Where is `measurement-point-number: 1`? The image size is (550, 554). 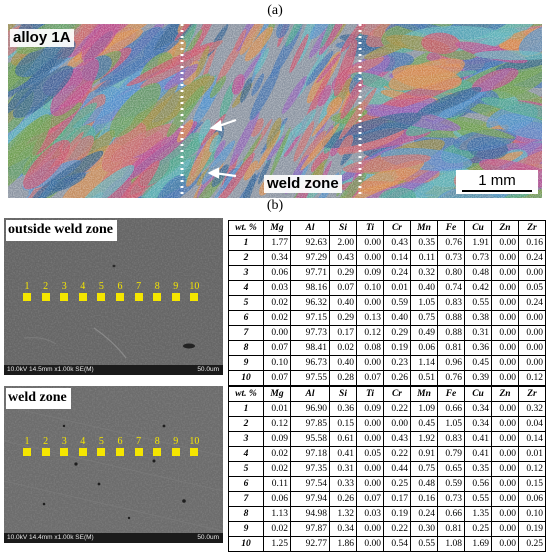
measurement-point-number: 1 is located at coordinates (27, 441).